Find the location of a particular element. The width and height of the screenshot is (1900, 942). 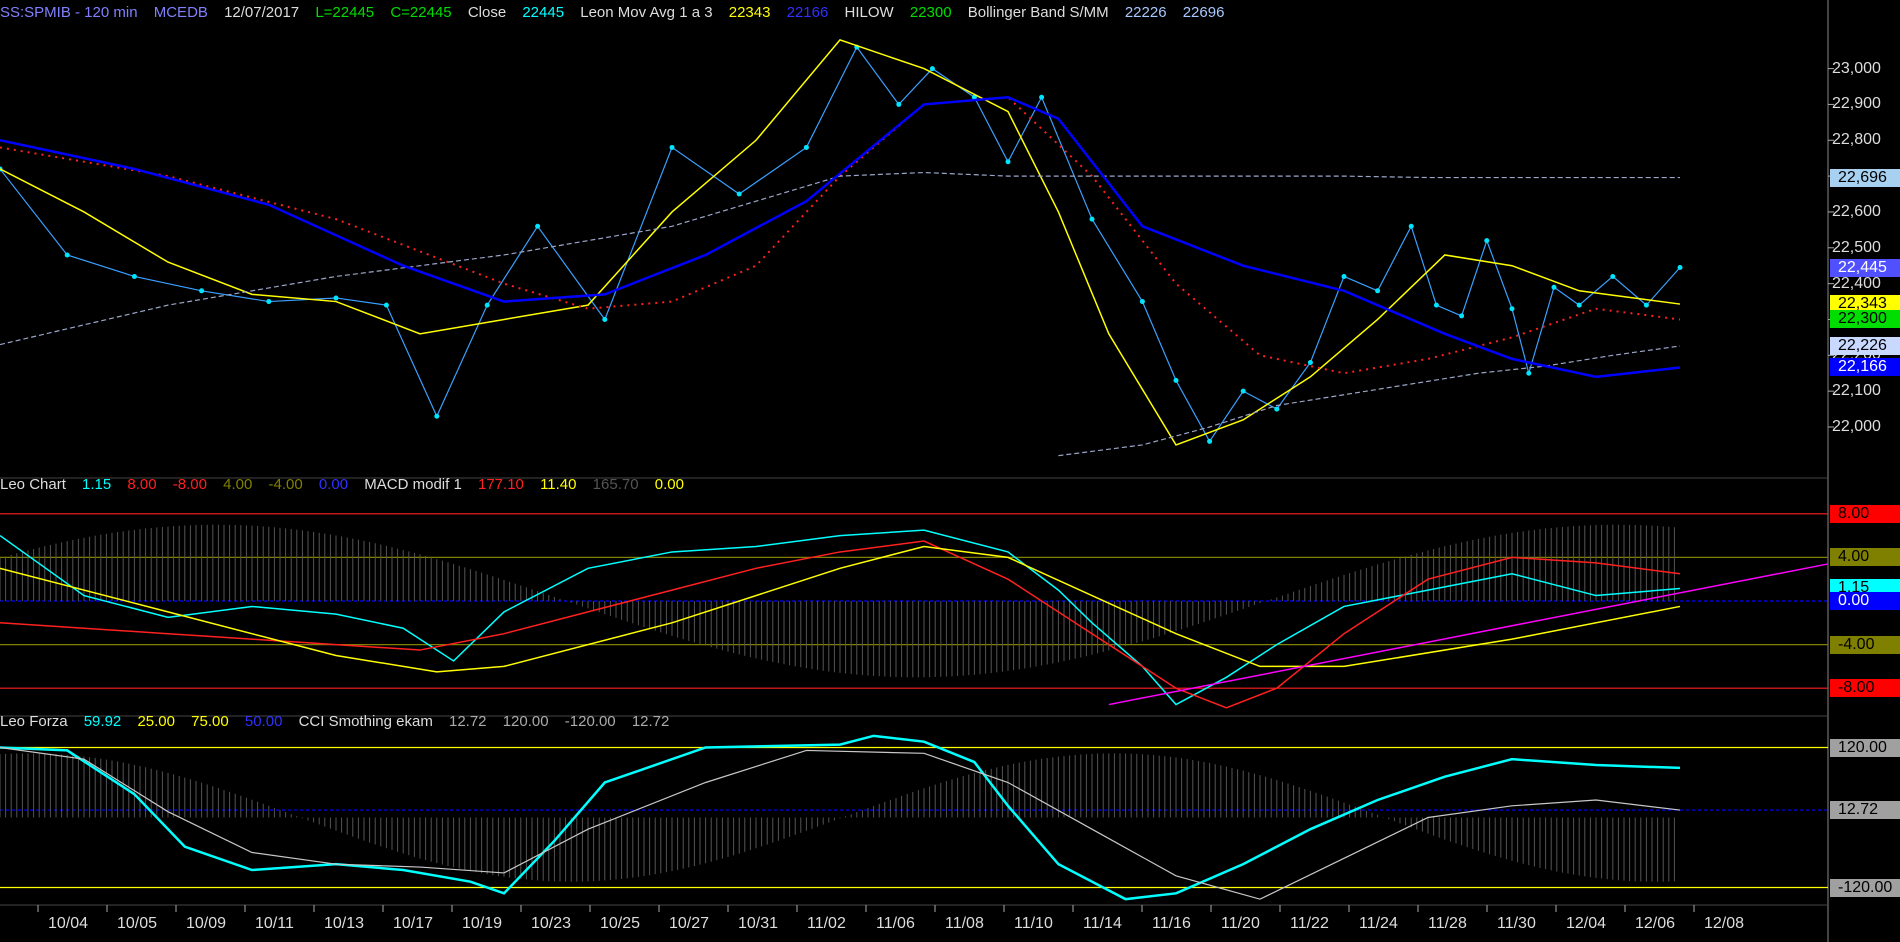

forza-v3: 75.00 is located at coordinates (210, 721).